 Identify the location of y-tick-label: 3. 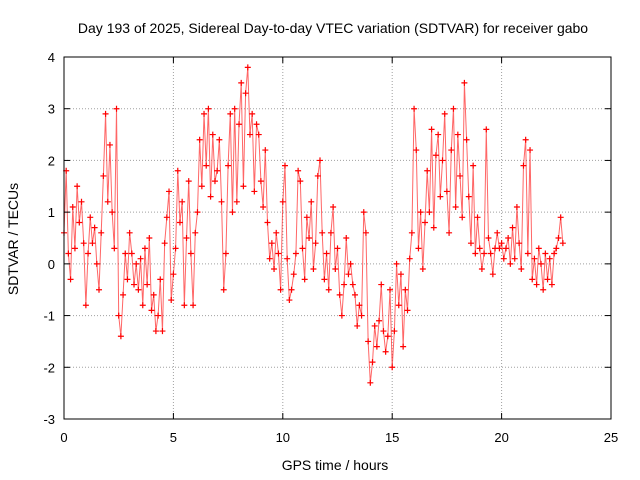
(51, 109).